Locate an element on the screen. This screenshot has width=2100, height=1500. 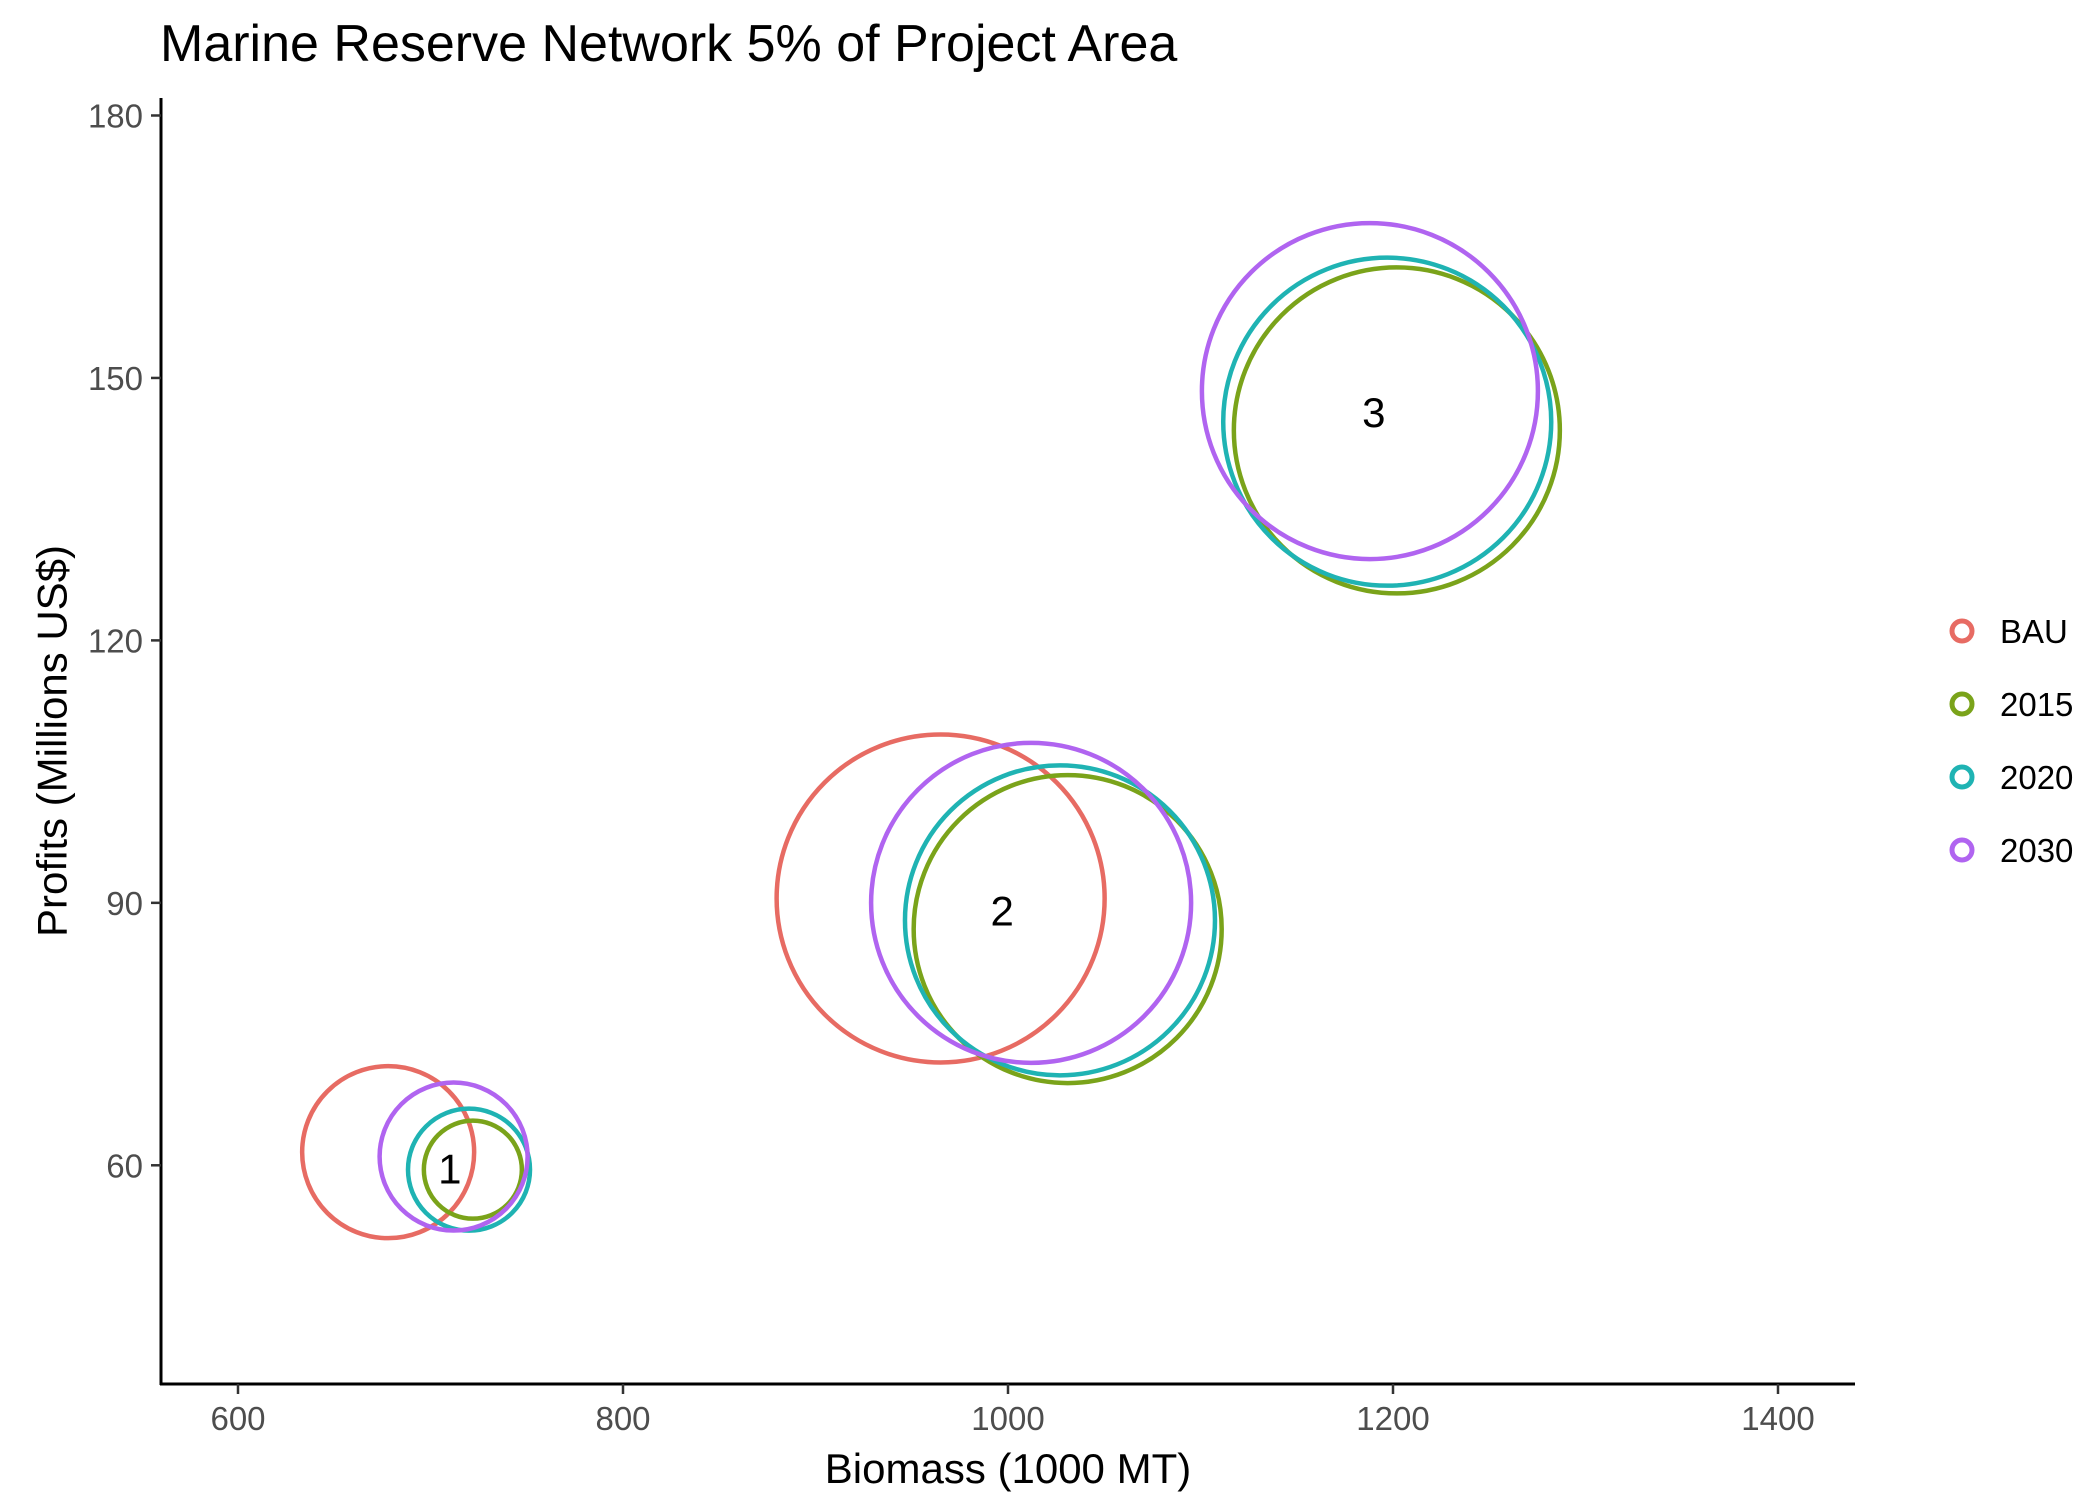
x-axis-title: Biomass (1000 MT) is located at coordinates (1008, 1468).